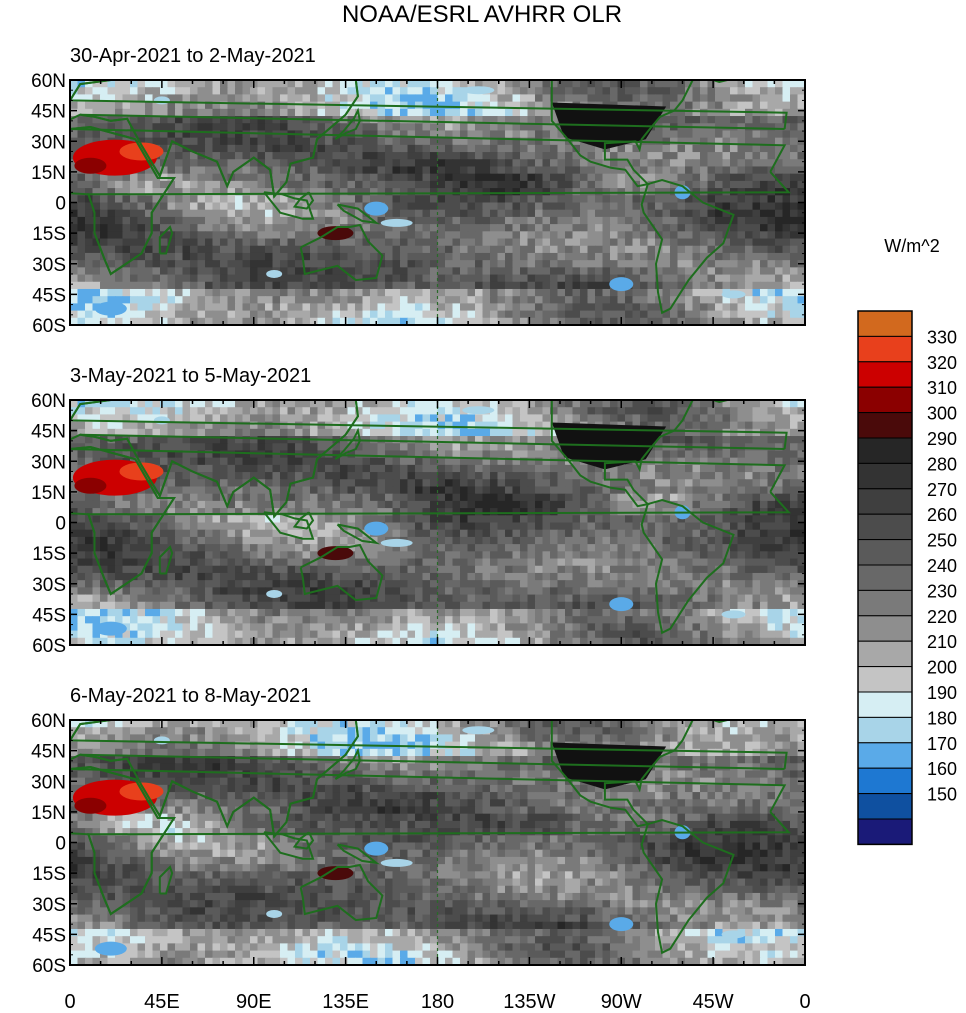  I want to click on colorbar-label: 330, so click(942, 337).